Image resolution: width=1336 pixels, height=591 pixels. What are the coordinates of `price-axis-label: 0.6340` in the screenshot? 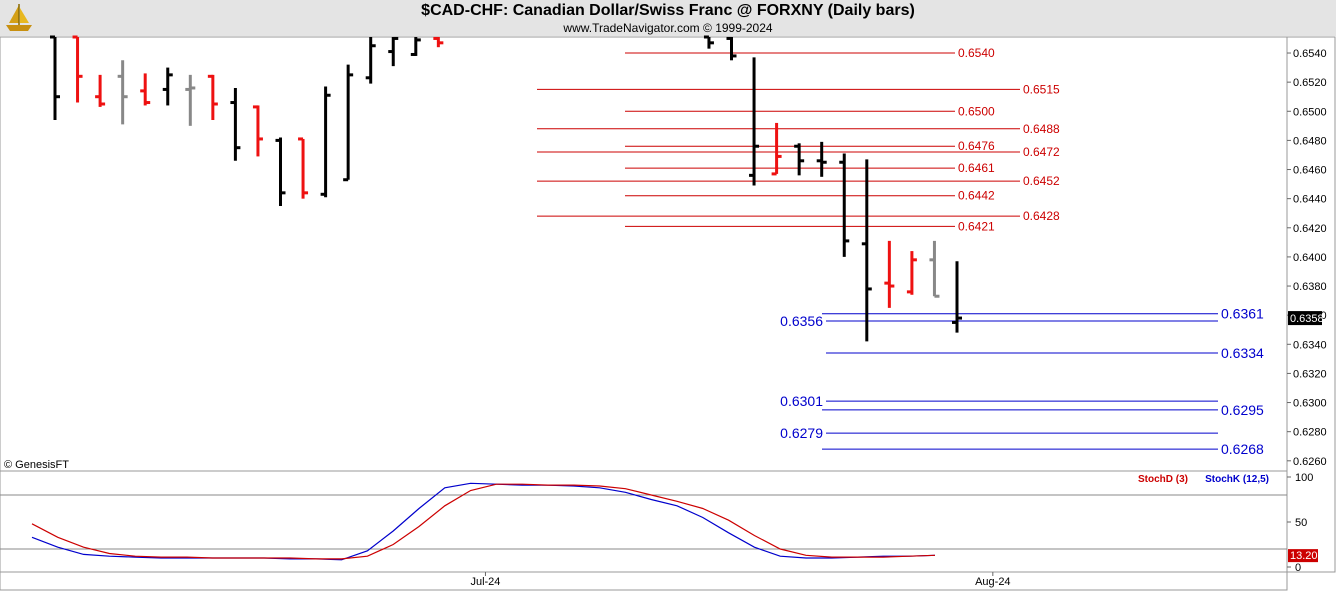 It's located at (1310, 345).